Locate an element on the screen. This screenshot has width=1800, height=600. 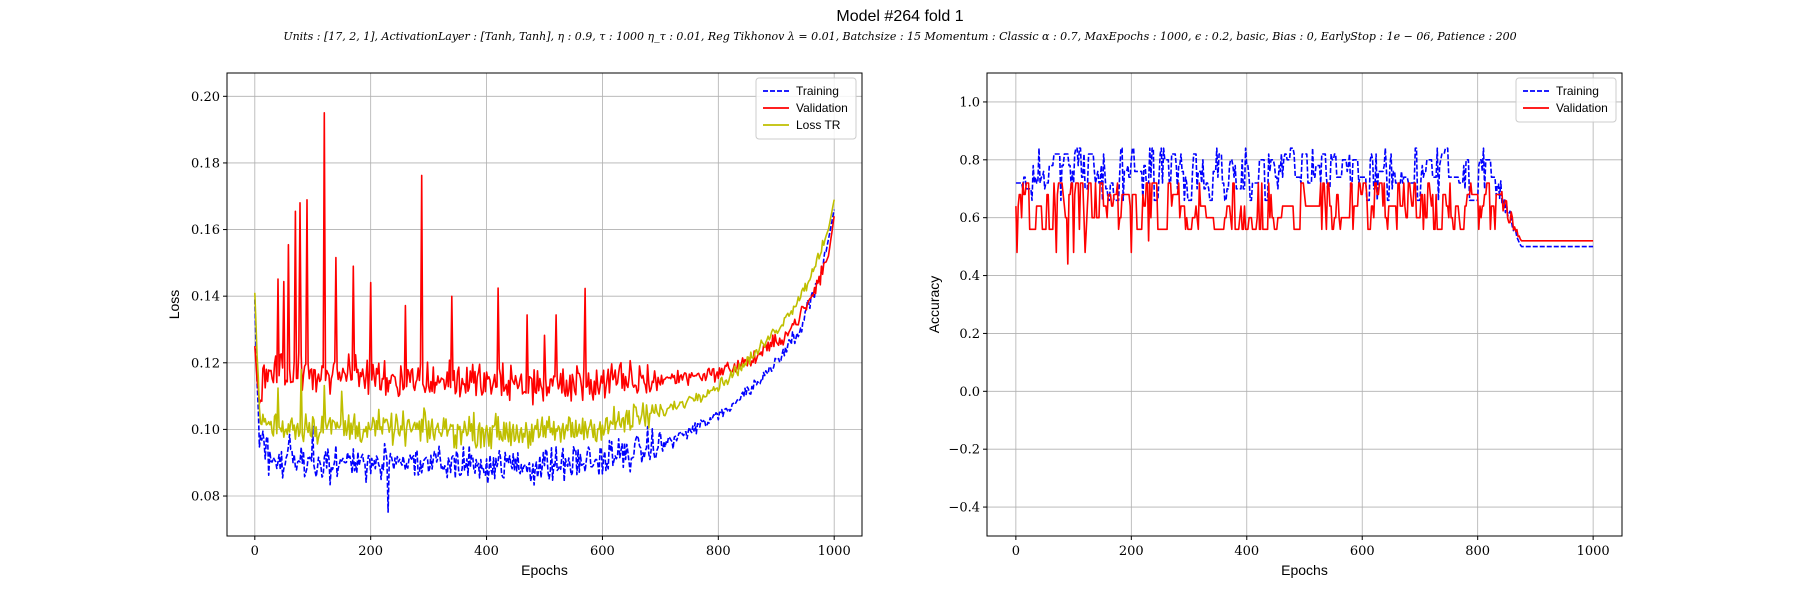
y-tick-label: 0.14 is located at coordinates (205, 297).